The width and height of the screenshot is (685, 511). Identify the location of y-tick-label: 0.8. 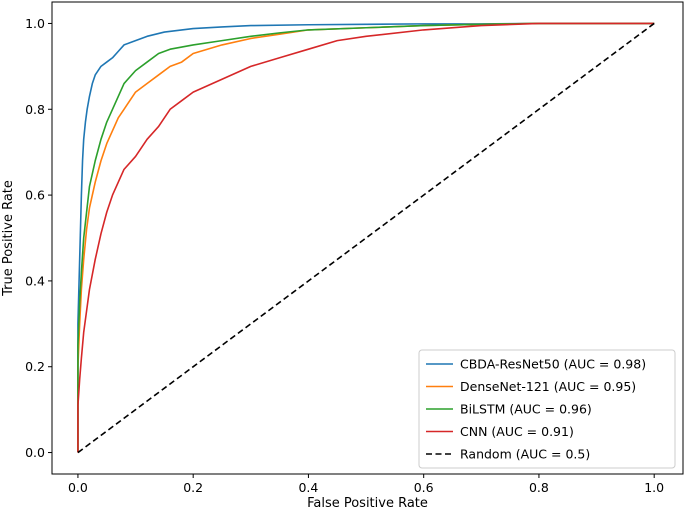
(35, 109).